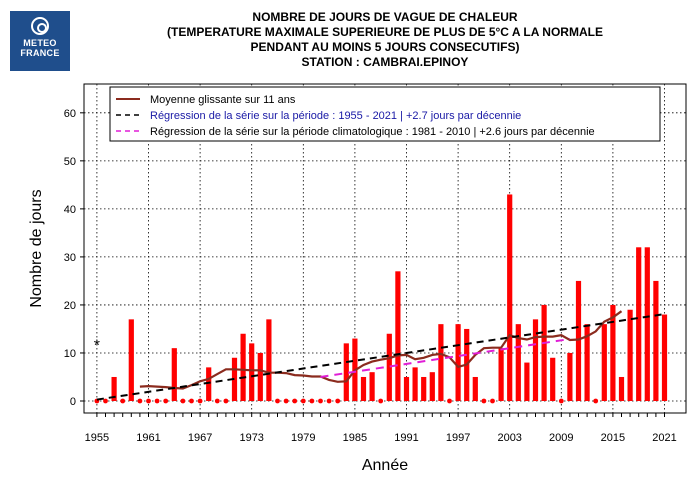  What do you see at coordinates (148, 438) in the screenshot?
I see `x-tick-label: 1961` at bounding box center [148, 438].